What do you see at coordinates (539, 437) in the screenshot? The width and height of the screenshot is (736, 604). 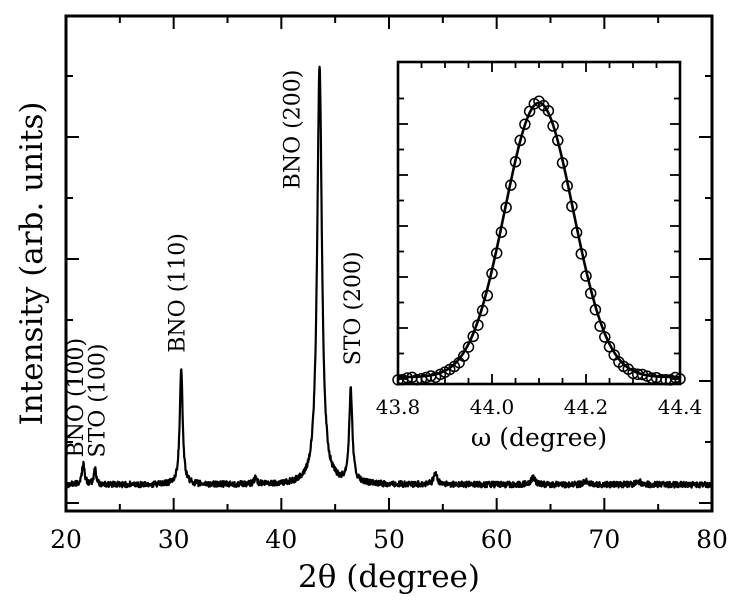 I see `inset-x-axis-title: ω (degree)` at bounding box center [539, 437].